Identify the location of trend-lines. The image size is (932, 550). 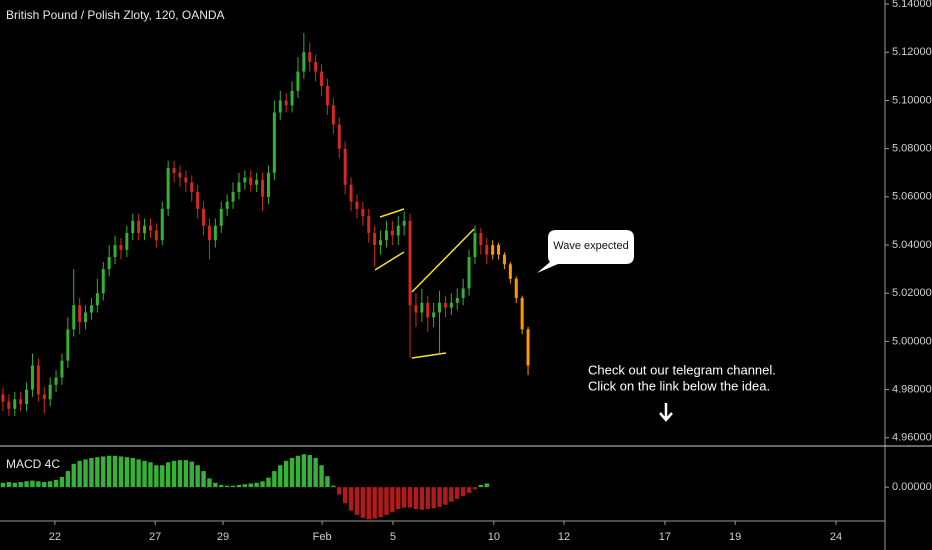
(424, 283).